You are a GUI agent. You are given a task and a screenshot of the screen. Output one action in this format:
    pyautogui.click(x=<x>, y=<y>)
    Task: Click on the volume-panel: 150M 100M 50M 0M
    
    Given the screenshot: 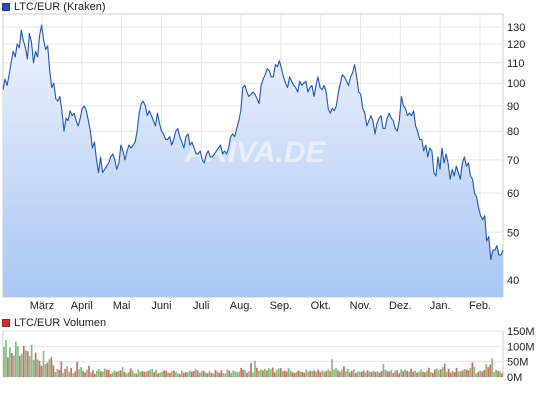 What is the action you would take?
    pyautogui.click(x=268, y=355)
    